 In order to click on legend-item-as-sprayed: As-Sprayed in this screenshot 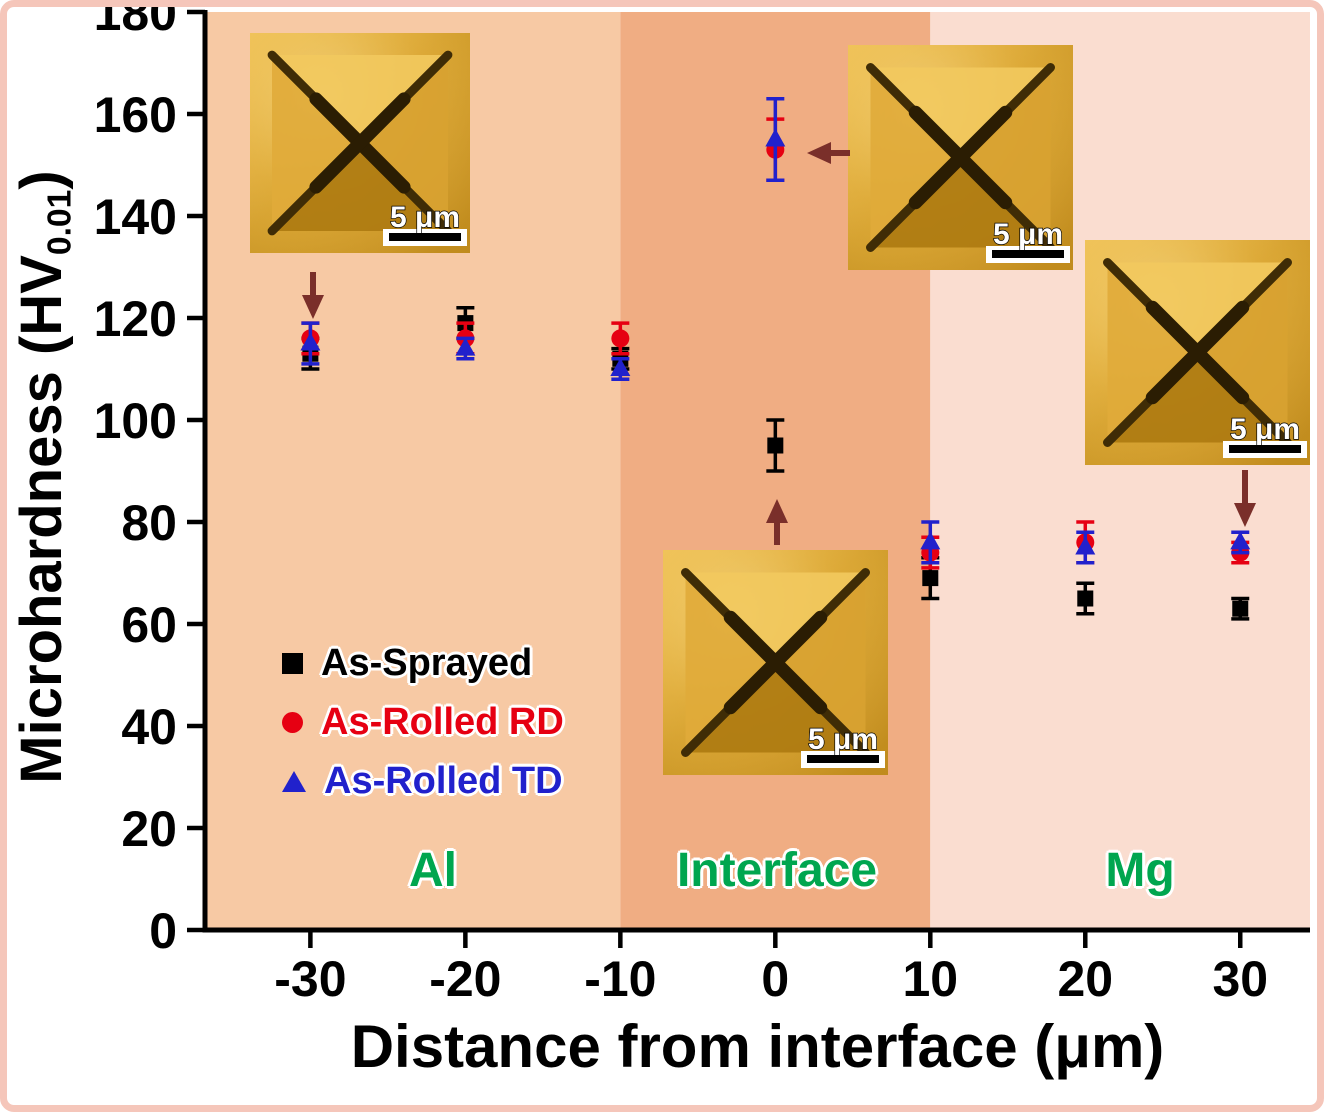, I will do `click(423, 663)`.